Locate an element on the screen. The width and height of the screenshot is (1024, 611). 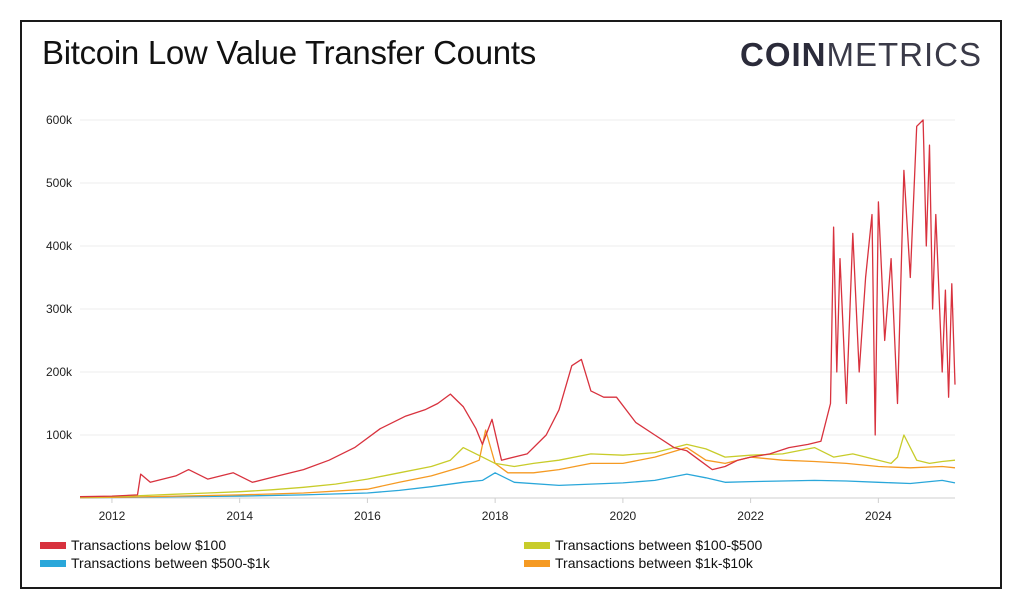
legend-swatch-500-1k is located at coordinates (53, 563).